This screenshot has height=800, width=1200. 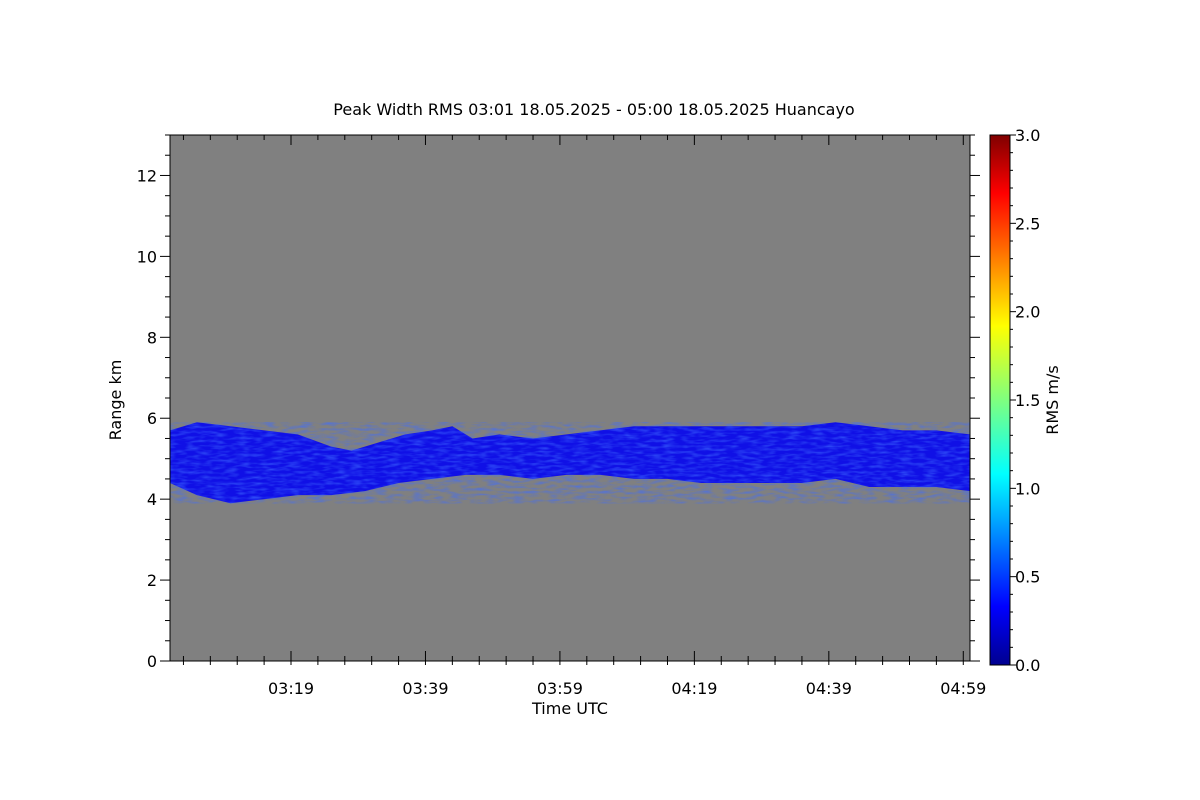 I want to click on colorbar-ticks: 0.0 0.5 1.0 1.5 2.0 2.5 3.0, so click(x=1025, y=400).